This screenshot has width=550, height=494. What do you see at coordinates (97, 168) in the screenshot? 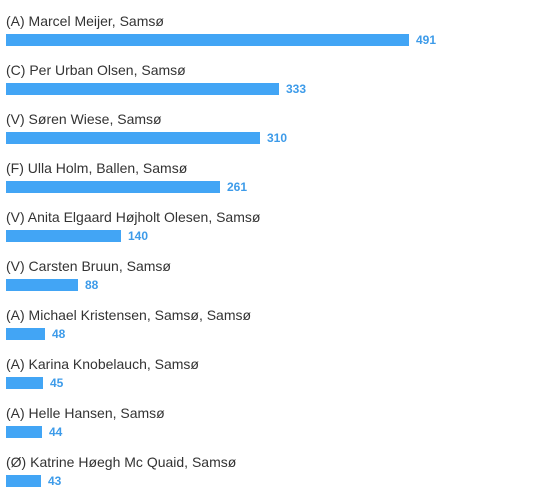
I see `bar-label: (F) Ulla Holm, Ballen, Samsø` at bounding box center [97, 168].